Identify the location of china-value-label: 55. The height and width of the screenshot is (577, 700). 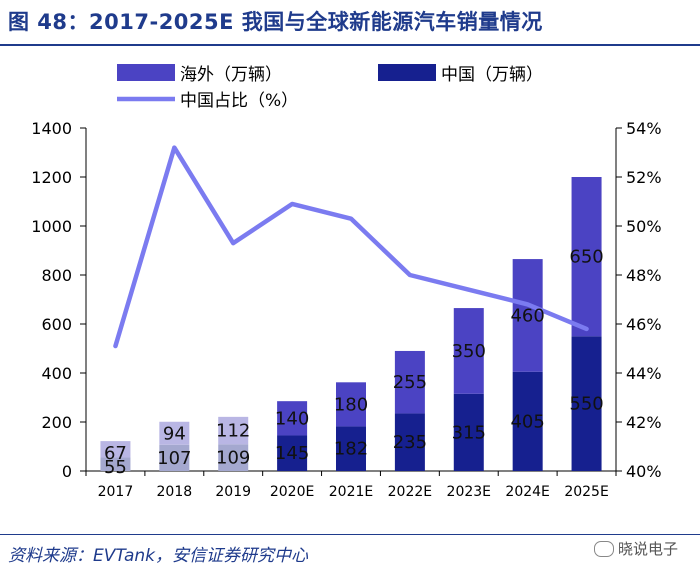
(115, 467).